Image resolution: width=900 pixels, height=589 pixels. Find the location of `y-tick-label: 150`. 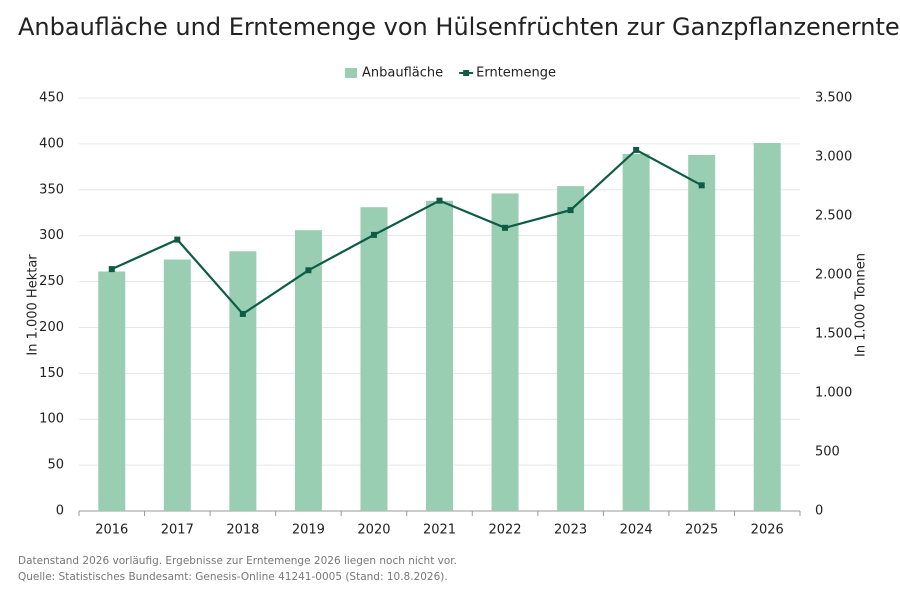

y-tick-label: 150 is located at coordinates (51, 373).